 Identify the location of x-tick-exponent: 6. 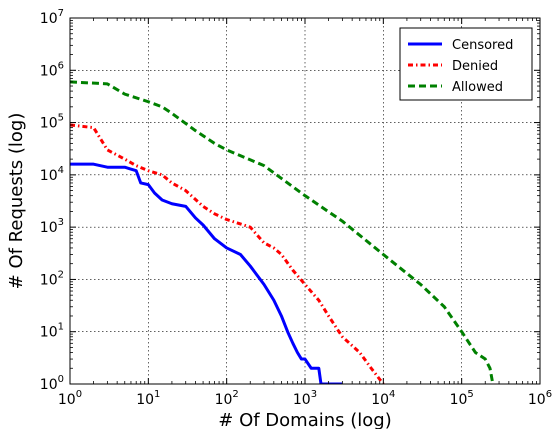
(549, 394).